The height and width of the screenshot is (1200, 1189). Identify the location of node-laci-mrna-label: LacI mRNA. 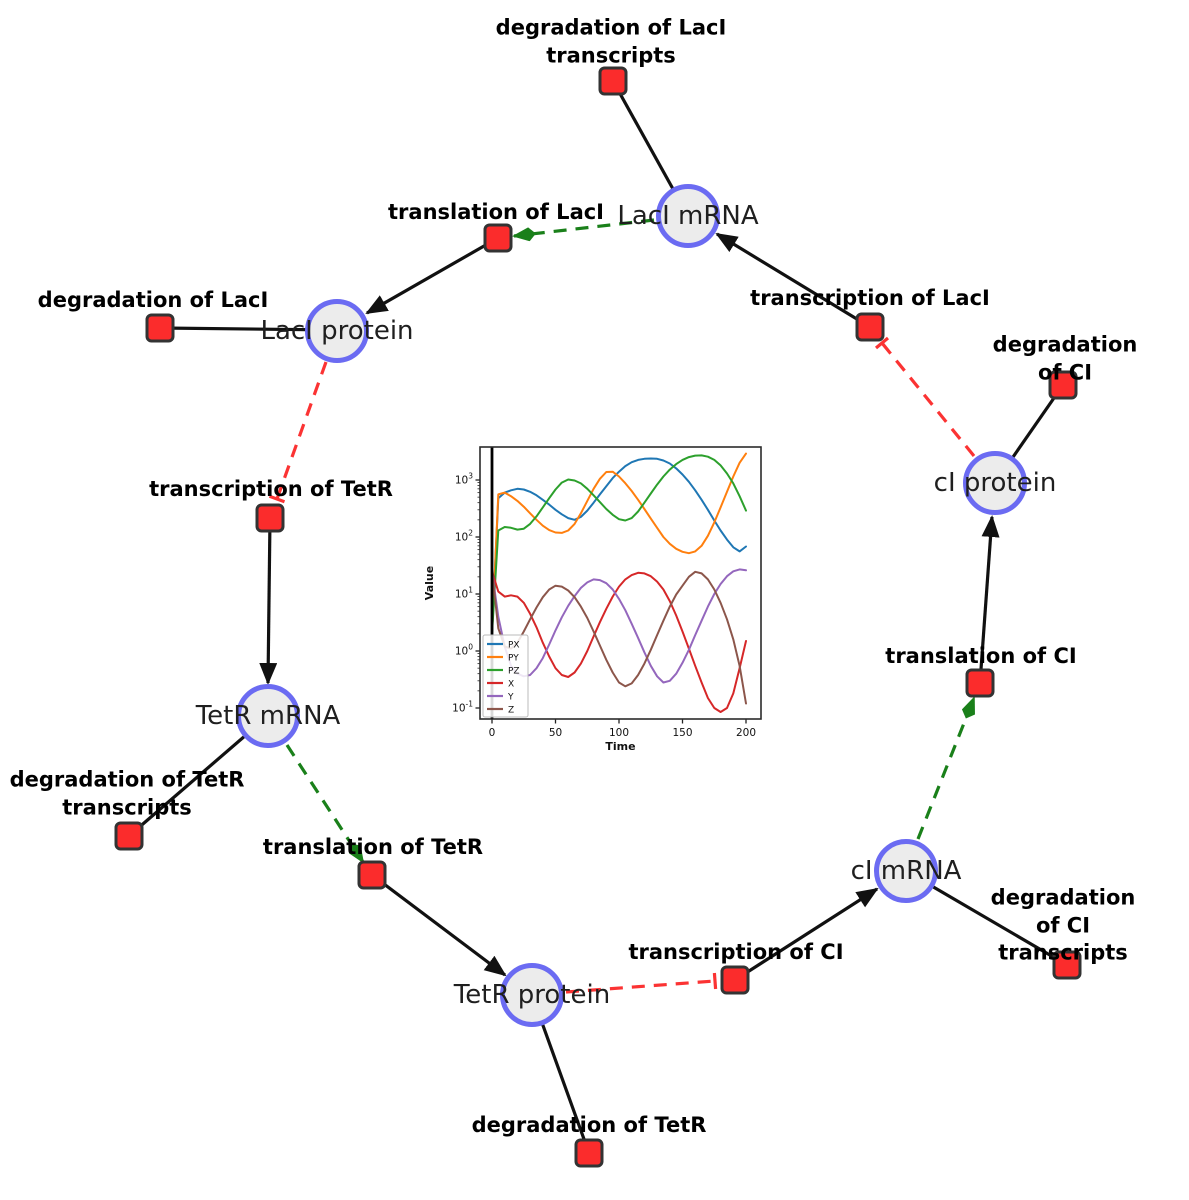
(688, 216).